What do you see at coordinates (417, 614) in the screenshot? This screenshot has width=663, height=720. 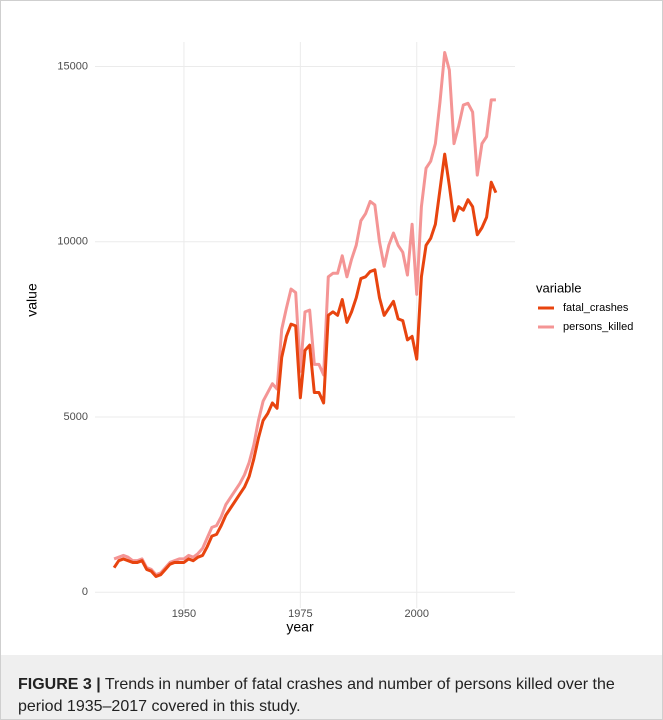 I see `x-tick-label: 2000` at bounding box center [417, 614].